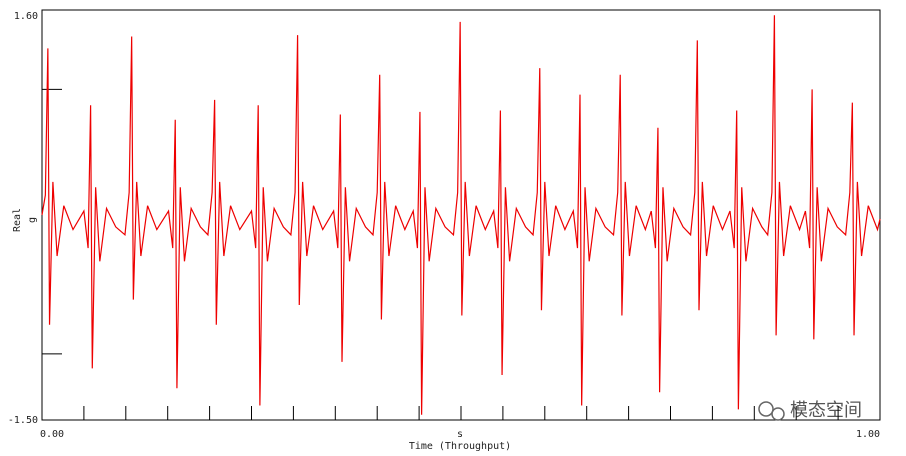  Describe the element at coordinates (826, 410) in the screenshot. I see `watermark: 模态空间` at that location.